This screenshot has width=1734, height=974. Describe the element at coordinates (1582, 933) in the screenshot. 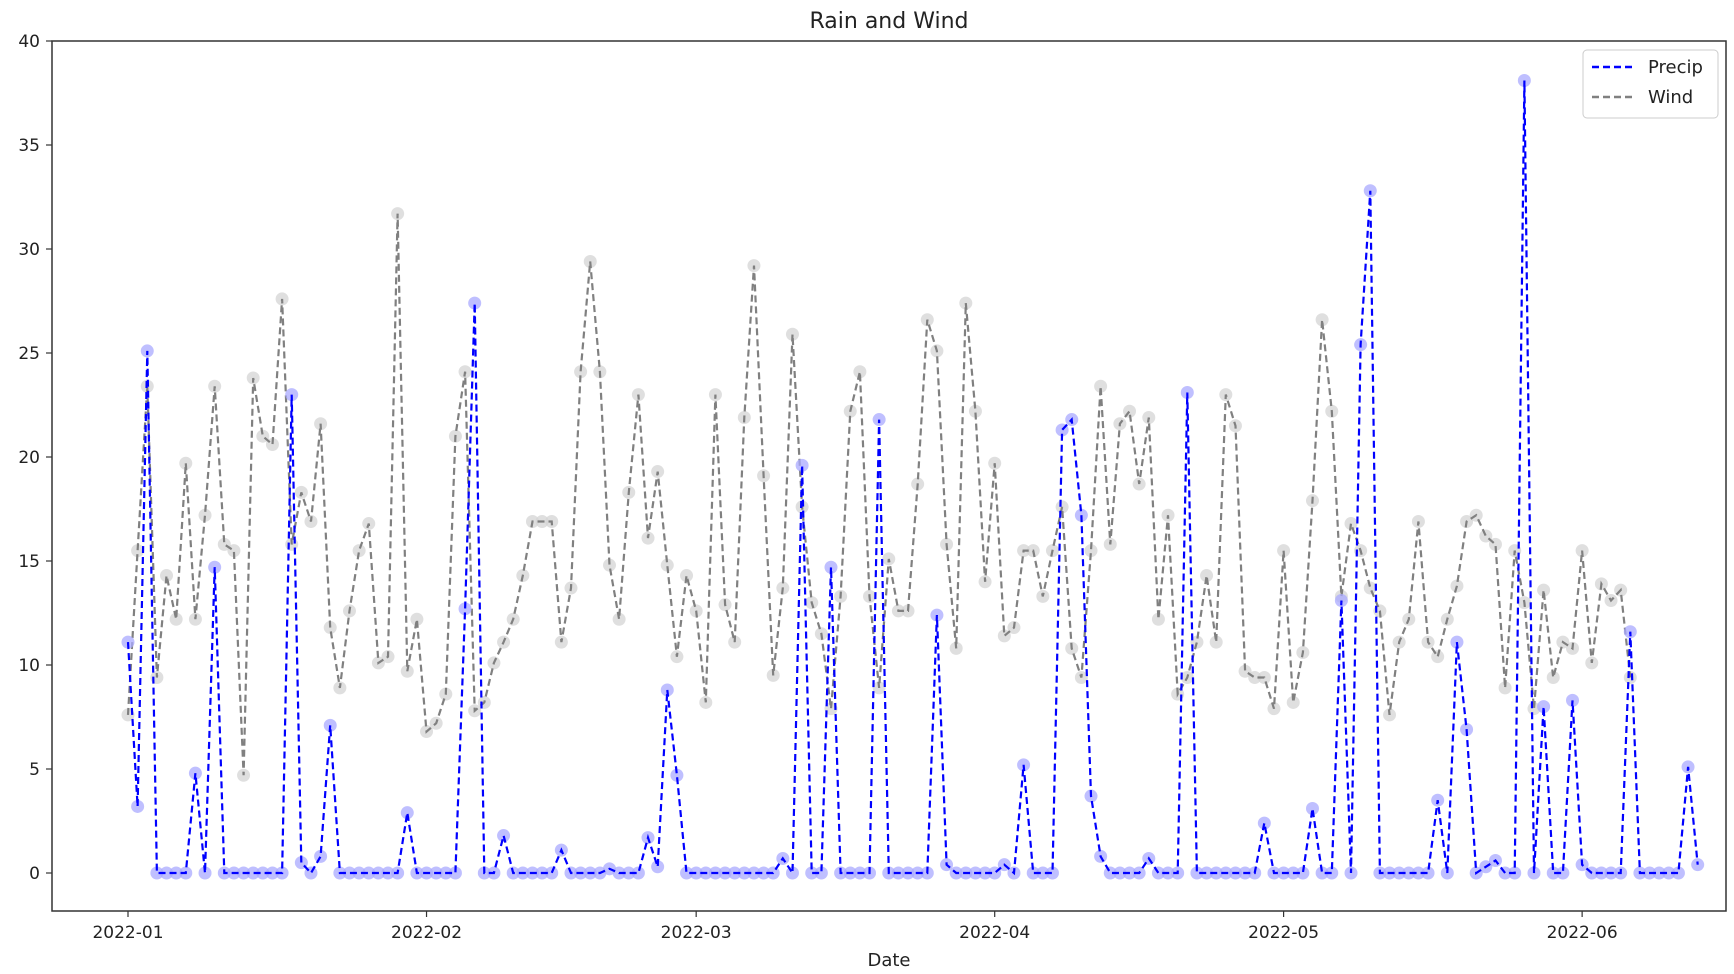

I see `x-tick-label: 2022-06` at that location.